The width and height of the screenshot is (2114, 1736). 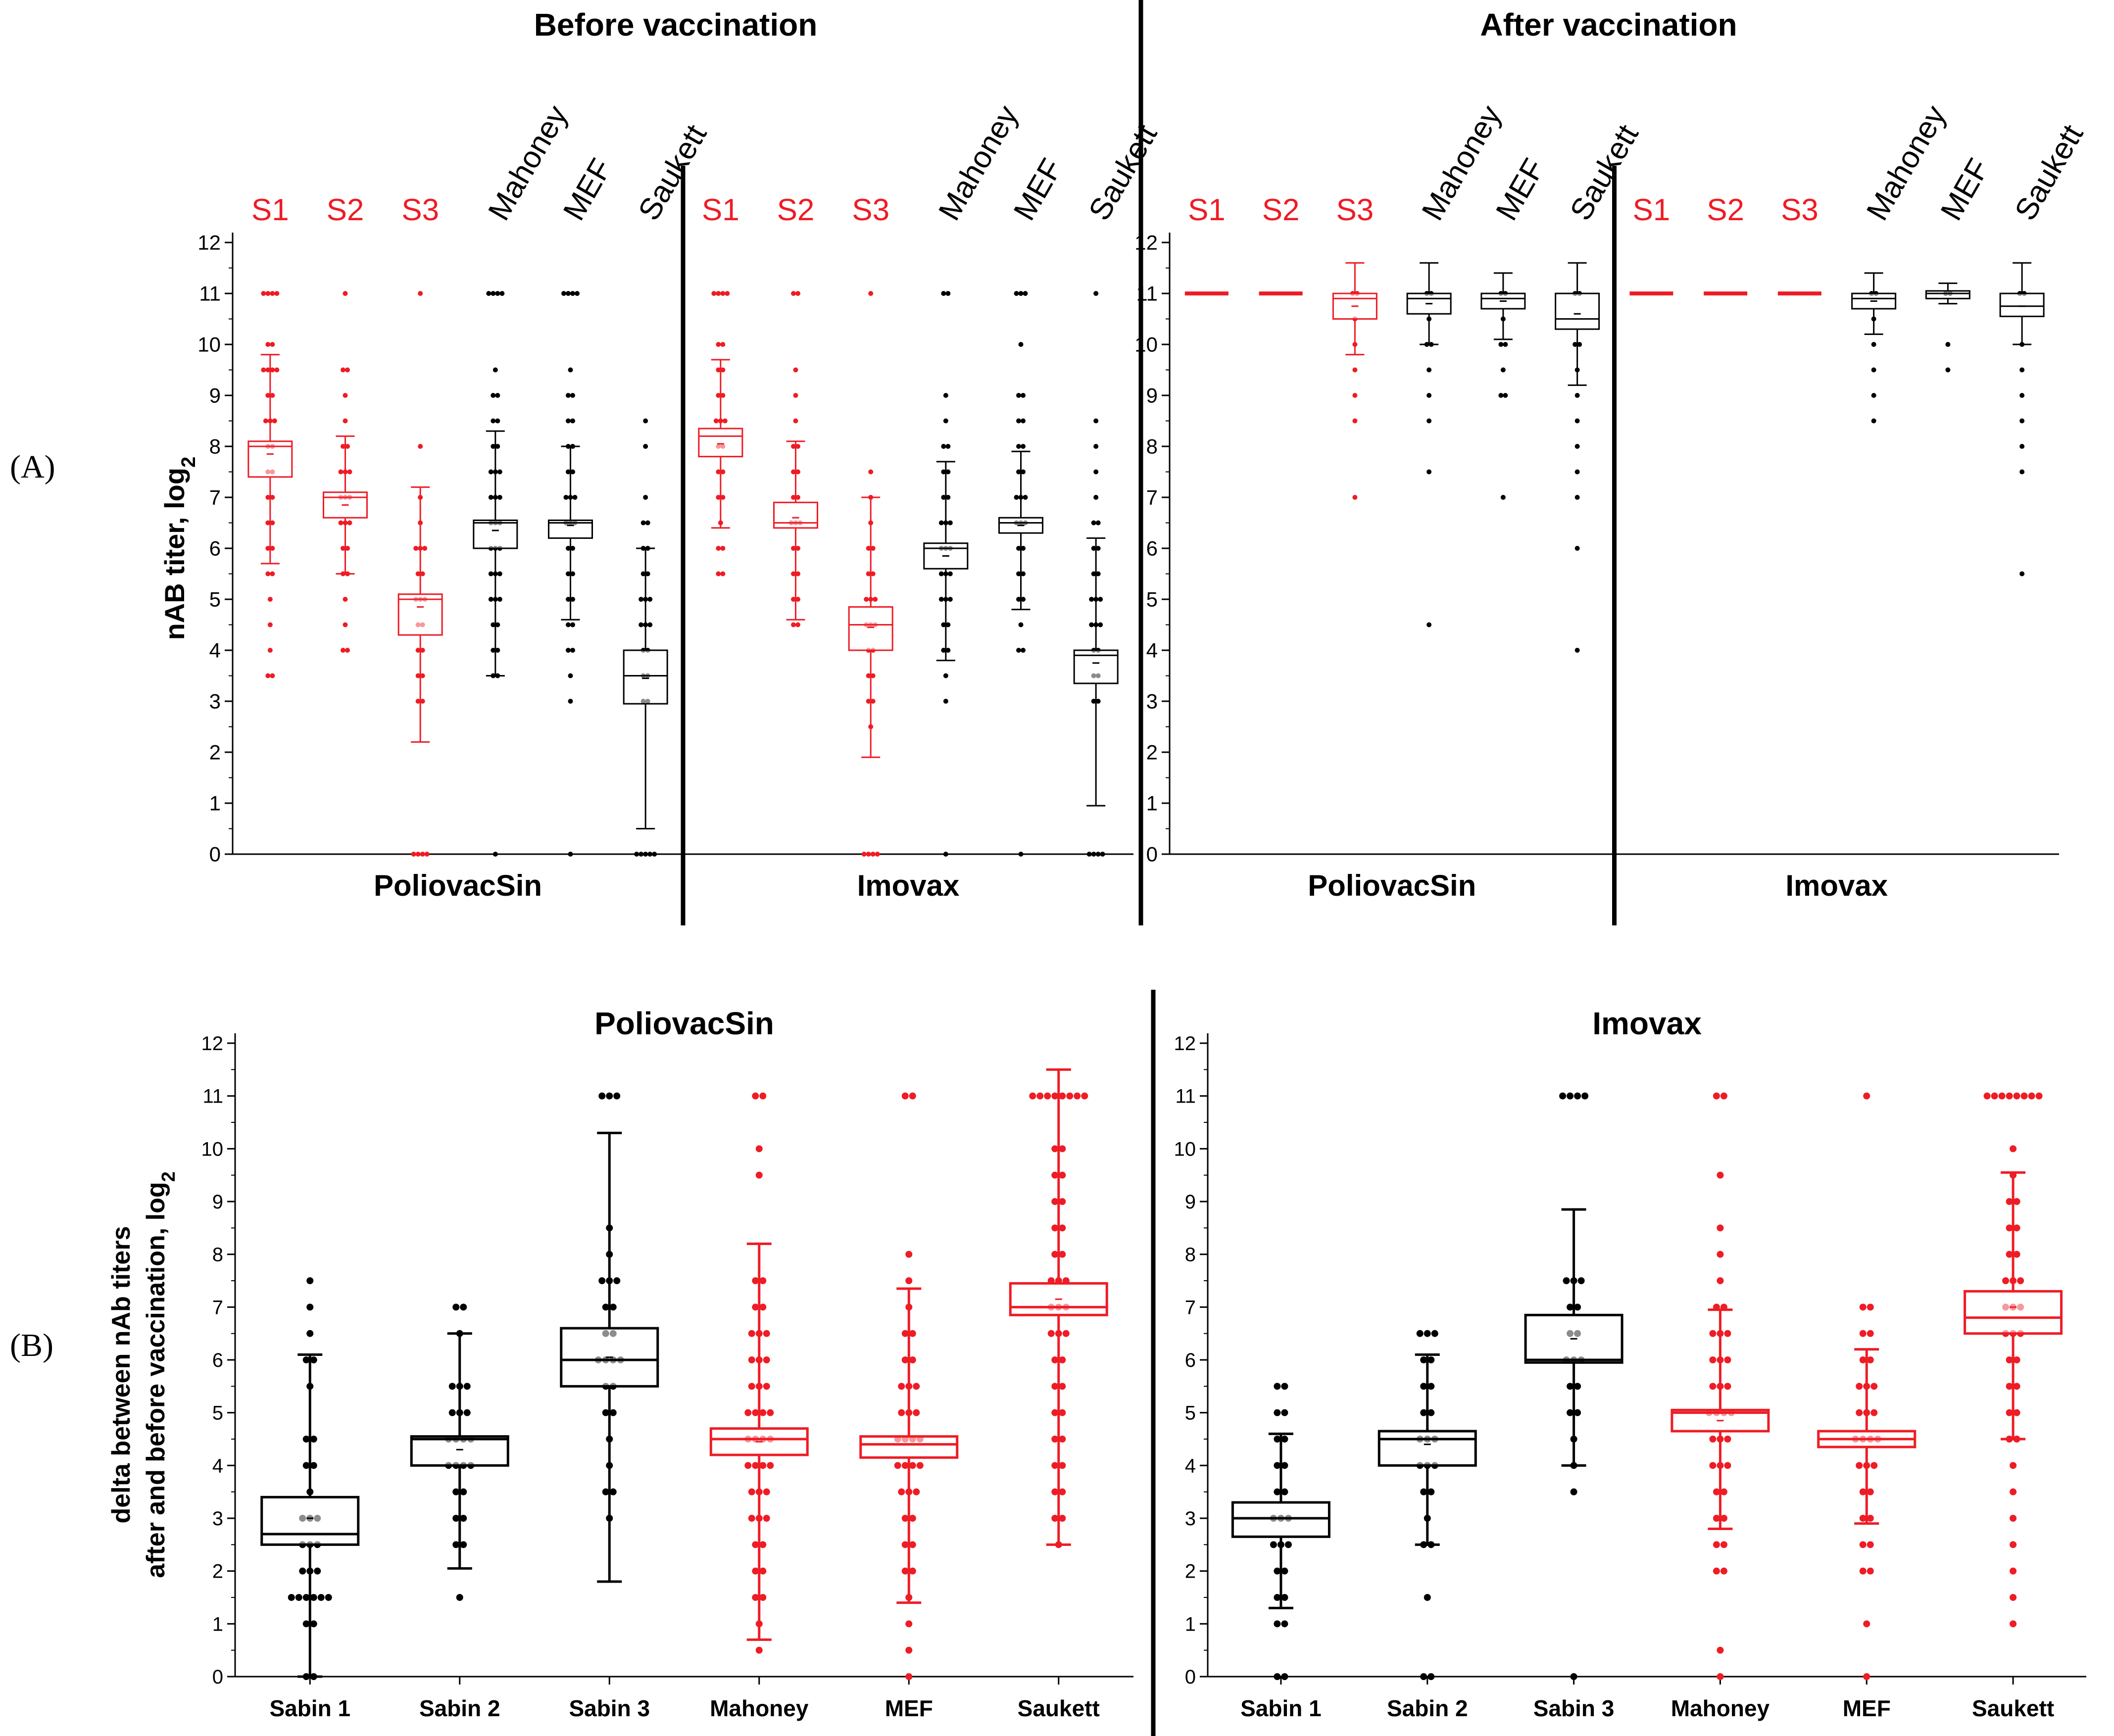 I want to click on series-label: S1, so click(x=270, y=210).